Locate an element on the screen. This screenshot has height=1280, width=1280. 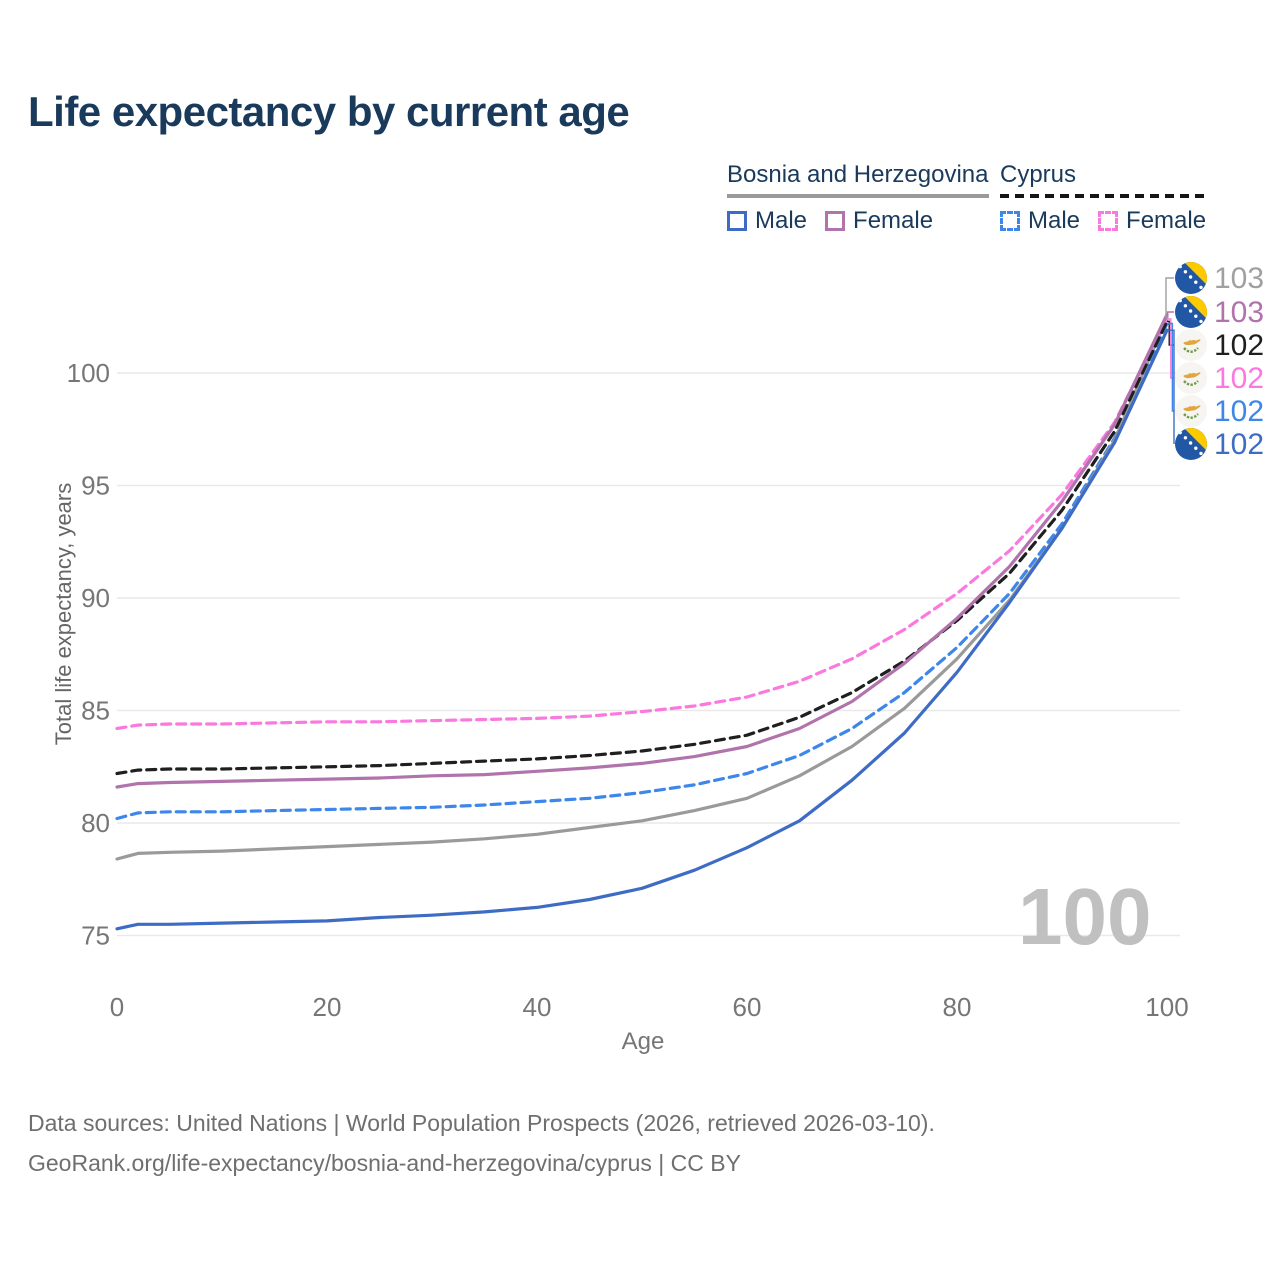
legend-item-bosnia-male: Male is located at coordinates (767, 221).